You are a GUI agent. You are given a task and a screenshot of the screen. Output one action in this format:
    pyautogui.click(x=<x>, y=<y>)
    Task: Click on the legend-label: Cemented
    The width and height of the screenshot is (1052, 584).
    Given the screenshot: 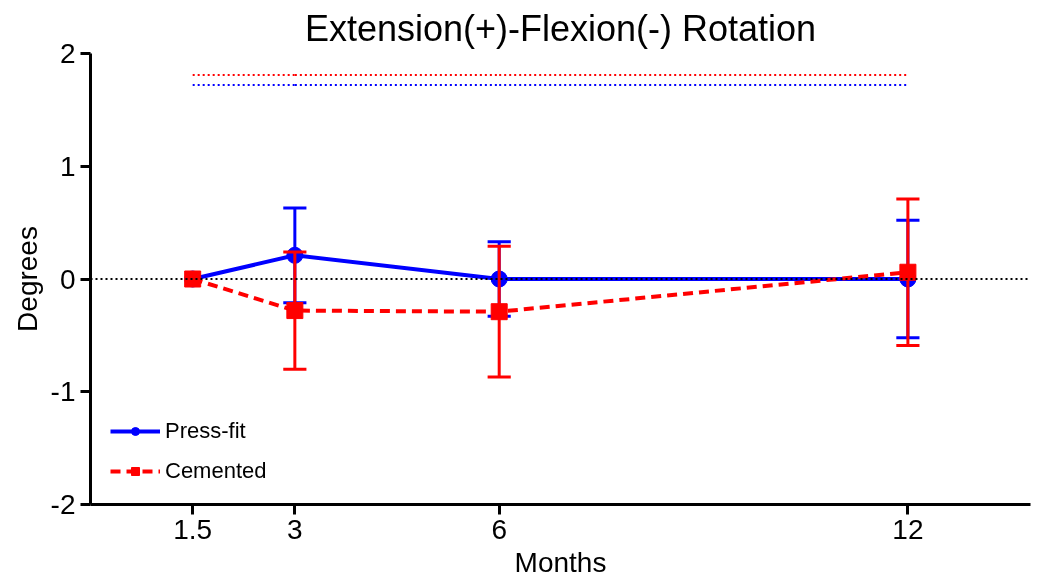 What is the action you would take?
    pyautogui.click(x=216, y=471)
    